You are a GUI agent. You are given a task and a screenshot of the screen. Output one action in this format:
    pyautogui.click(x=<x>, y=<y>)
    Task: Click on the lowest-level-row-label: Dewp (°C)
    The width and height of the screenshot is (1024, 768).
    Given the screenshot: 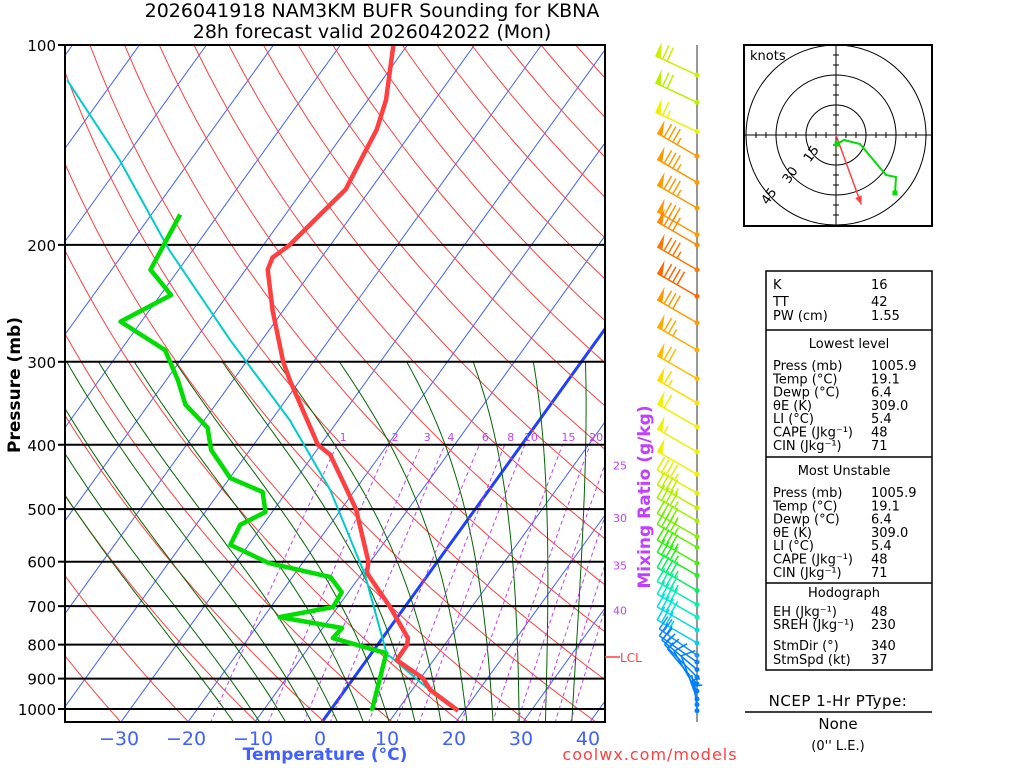 What is the action you would take?
    pyautogui.click(x=806, y=393)
    